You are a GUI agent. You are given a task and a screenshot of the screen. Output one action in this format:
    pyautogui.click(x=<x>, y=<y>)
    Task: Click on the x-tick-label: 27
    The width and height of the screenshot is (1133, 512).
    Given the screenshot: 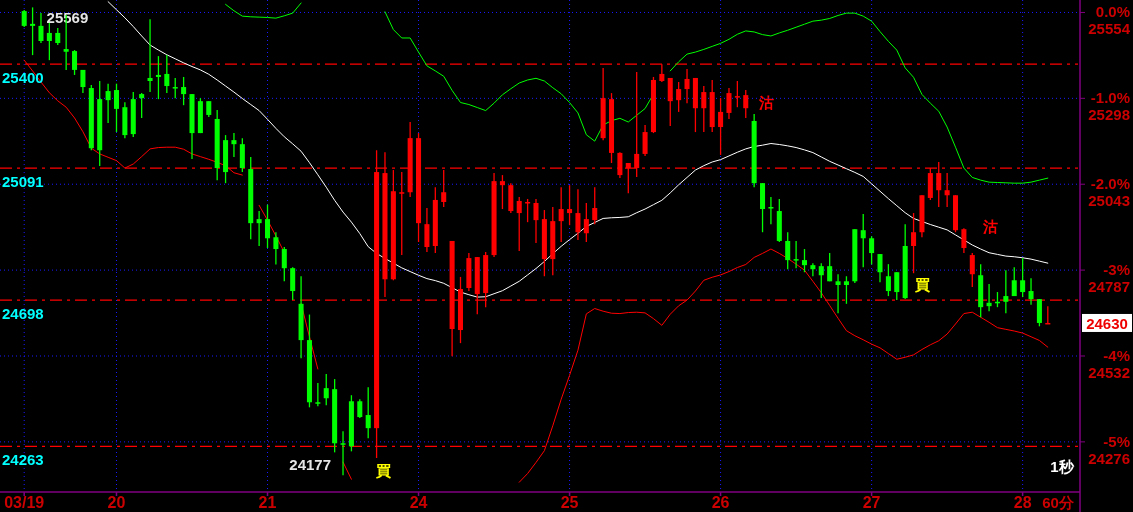 What is the action you would take?
    pyautogui.click(x=871, y=502)
    